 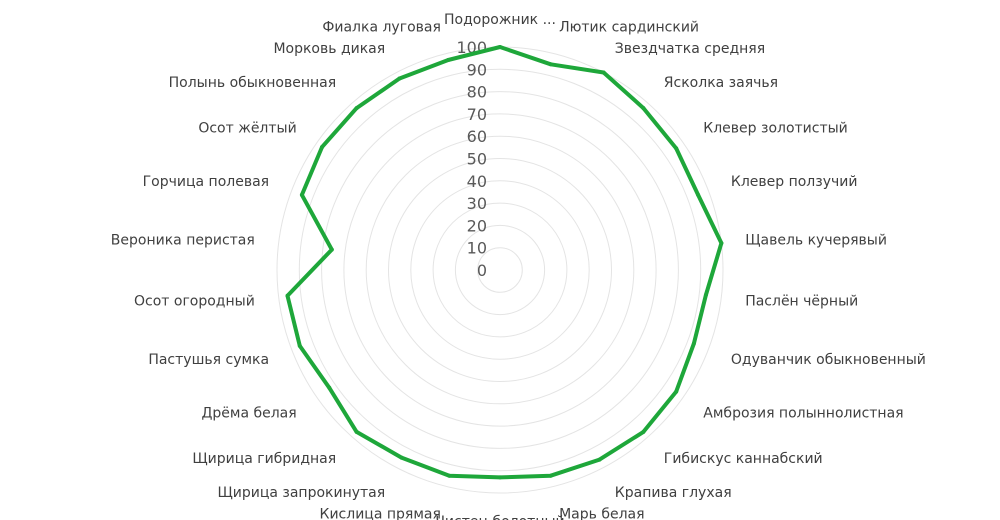 What do you see at coordinates (477, 136) in the screenshot?
I see `tick-label: 60` at bounding box center [477, 136].